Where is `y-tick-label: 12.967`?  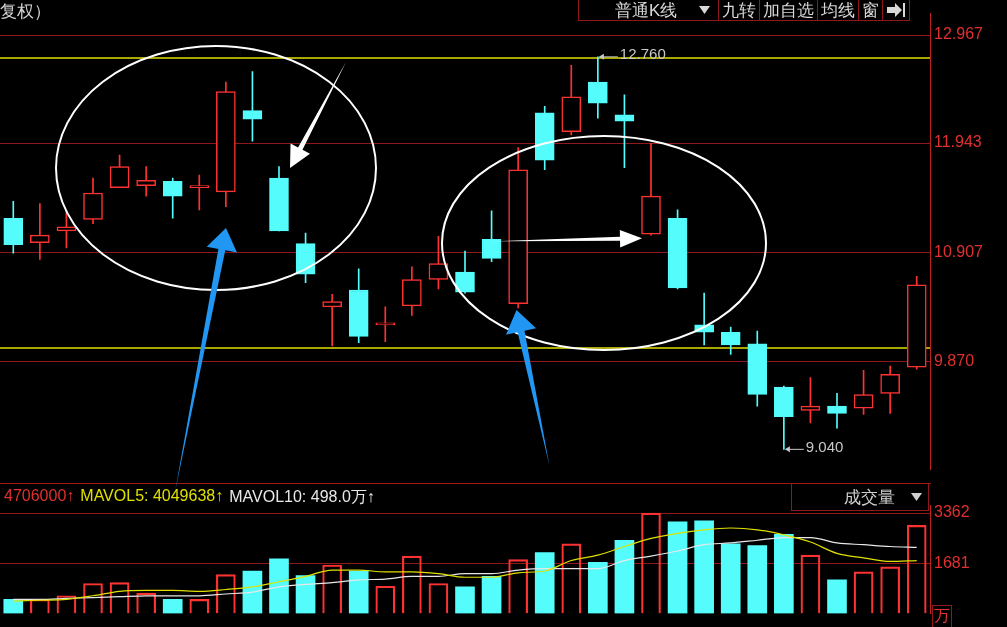
y-tick-label: 12.967 is located at coordinates (959, 34).